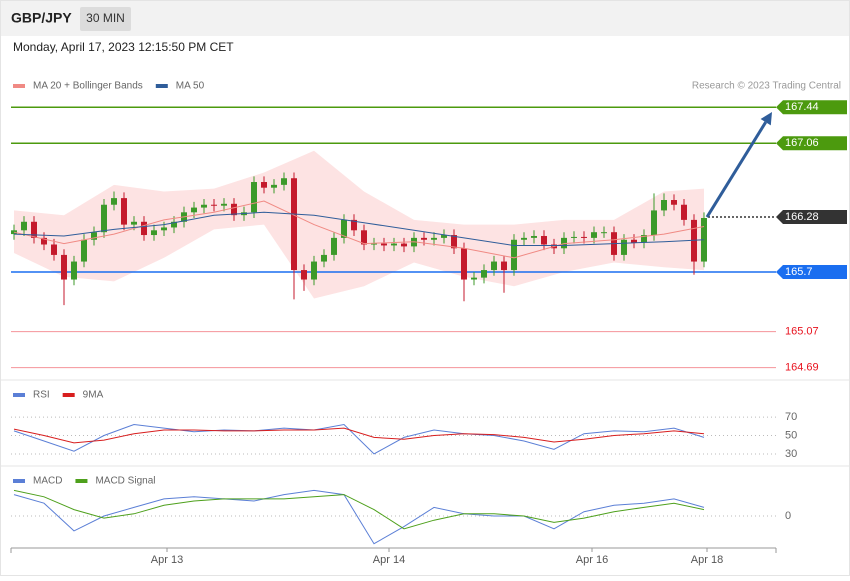 The height and width of the screenshot is (581, 850). What do you see at coordinates (802, 107) in the screenshot?
I see `level-label: 167.44` at bounding box center [802, 107].